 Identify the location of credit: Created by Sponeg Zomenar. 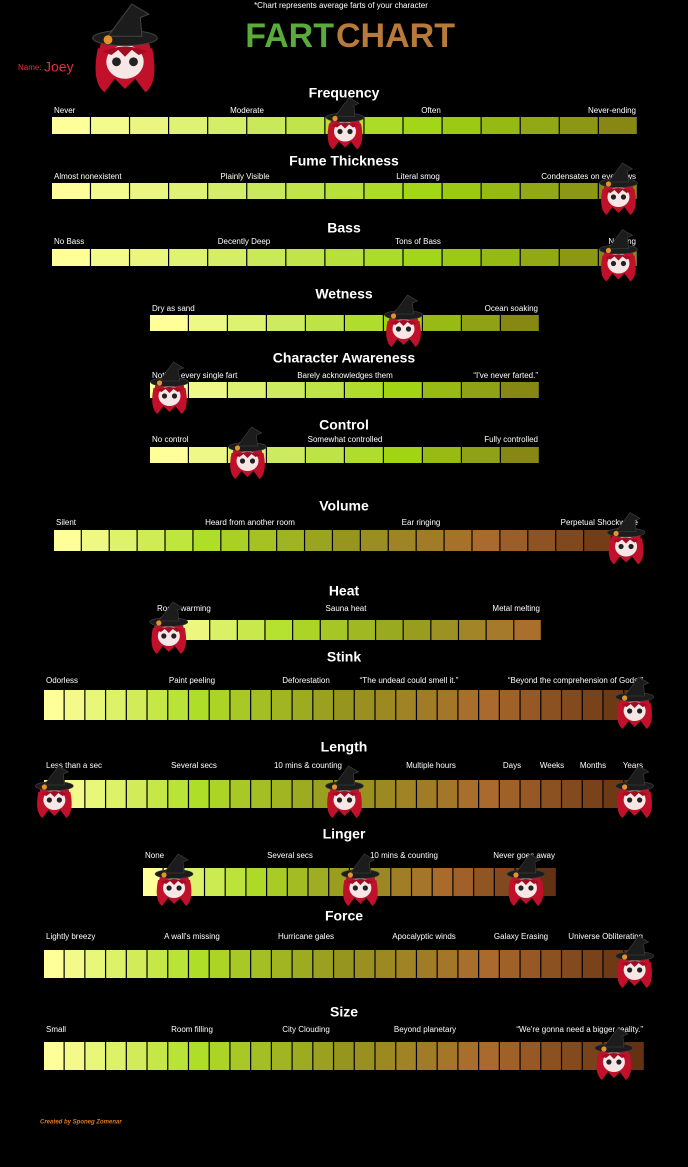
(81, 1123).